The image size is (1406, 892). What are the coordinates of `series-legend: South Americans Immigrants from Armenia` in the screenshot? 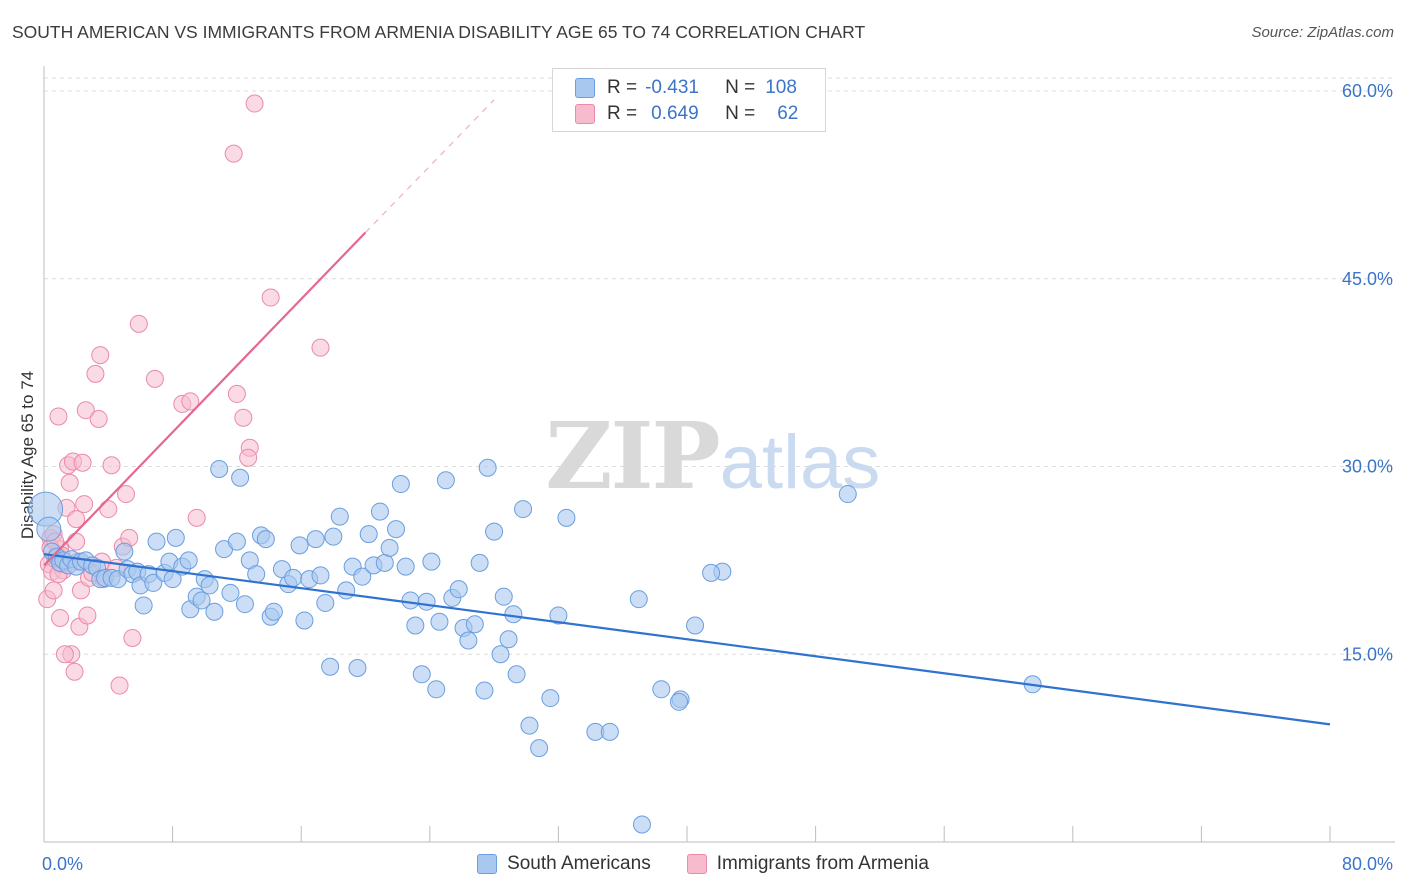 It's located at (703, 864).